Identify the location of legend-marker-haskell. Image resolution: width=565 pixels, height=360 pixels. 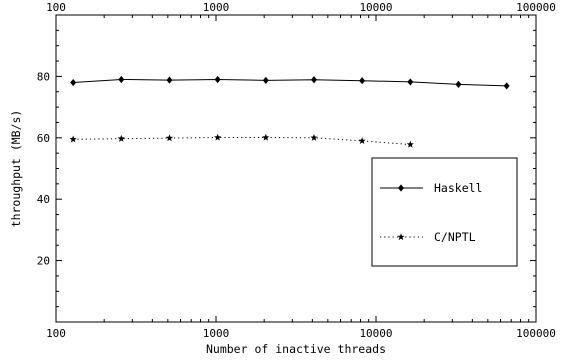
(401, 188).